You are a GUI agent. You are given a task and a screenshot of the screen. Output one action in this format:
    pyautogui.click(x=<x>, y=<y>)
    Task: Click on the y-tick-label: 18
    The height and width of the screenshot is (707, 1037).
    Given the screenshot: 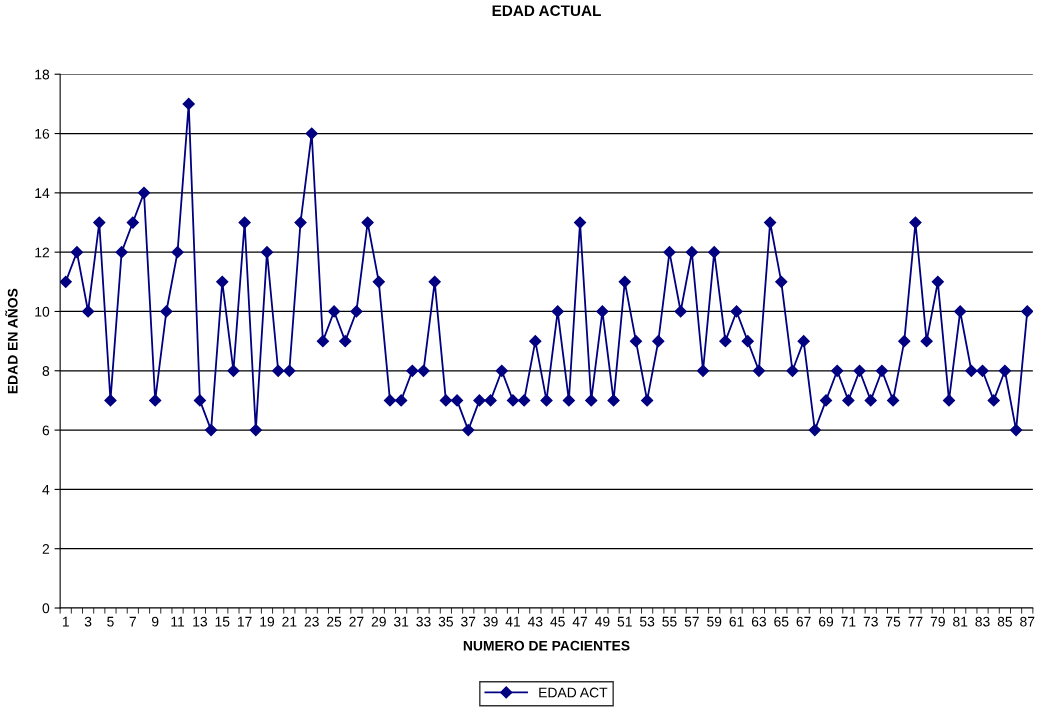 What is the action you would take?
    pyautogui.click(x=42, y=74)
    